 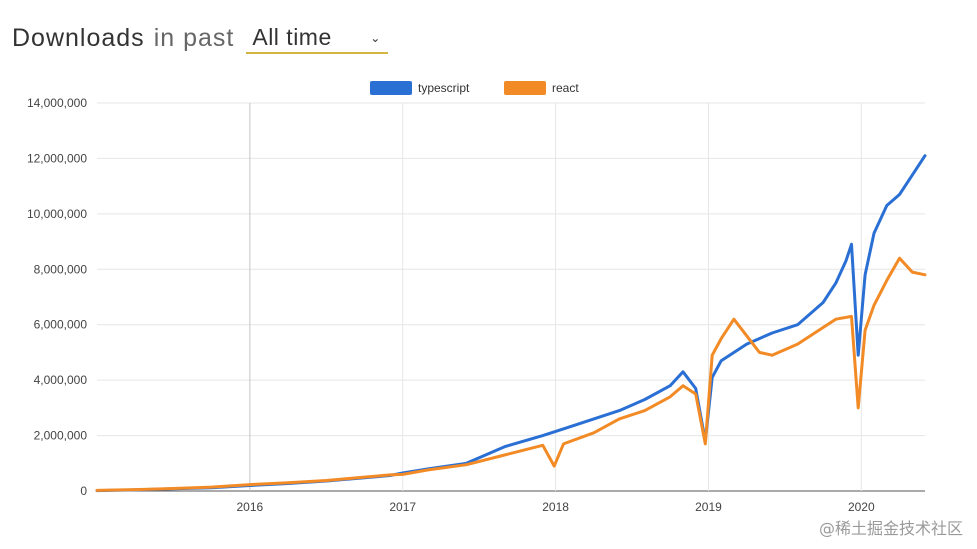 What do you see at coordinates (890, 528) in the screenshot?
I see `watermark: @稀土掘金技术社区` at bounding box center [890, 528].